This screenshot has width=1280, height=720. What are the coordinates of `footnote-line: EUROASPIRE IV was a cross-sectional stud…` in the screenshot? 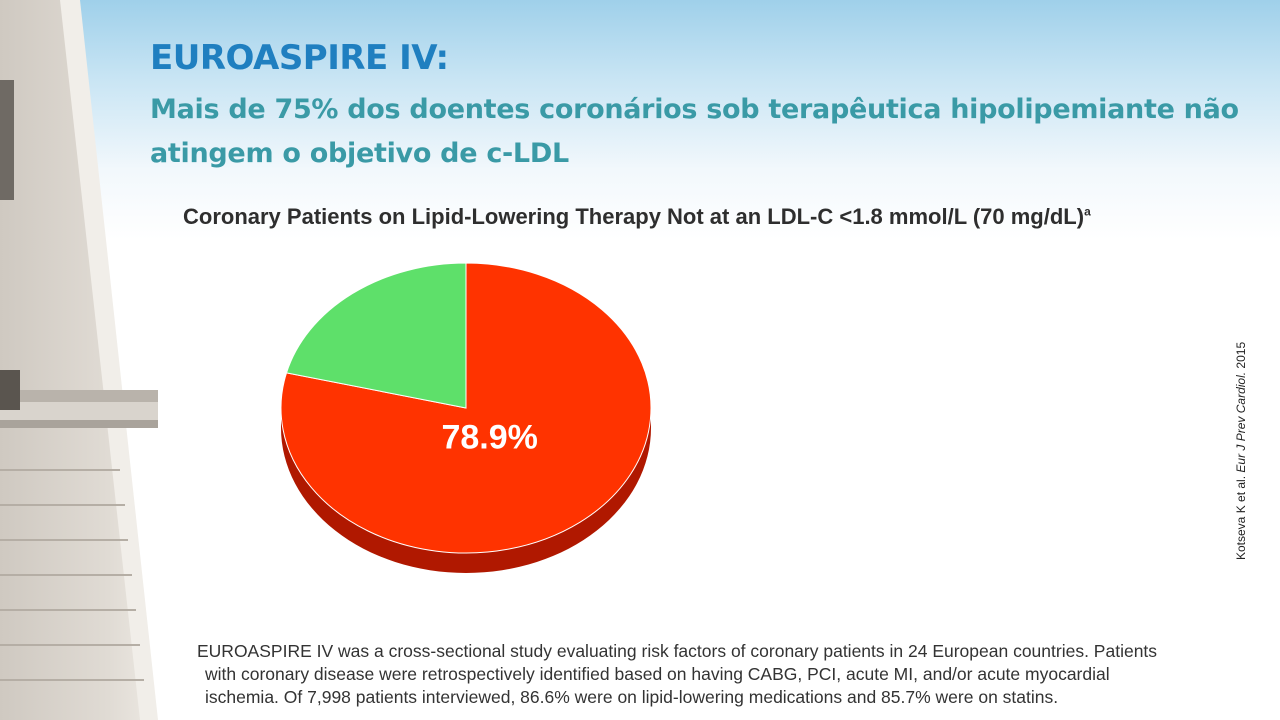 It's located at (677, 651).